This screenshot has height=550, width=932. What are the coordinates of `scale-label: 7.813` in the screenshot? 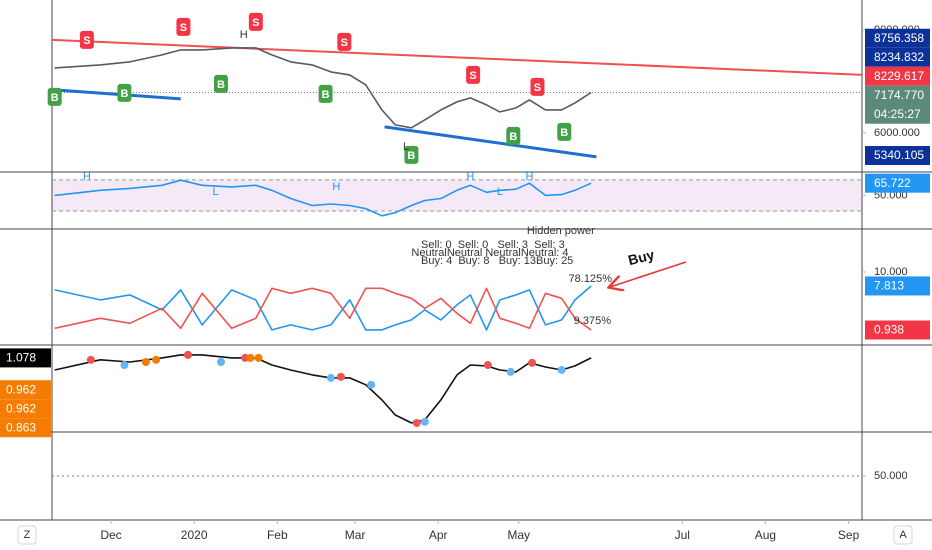 It's located at (889, 286).